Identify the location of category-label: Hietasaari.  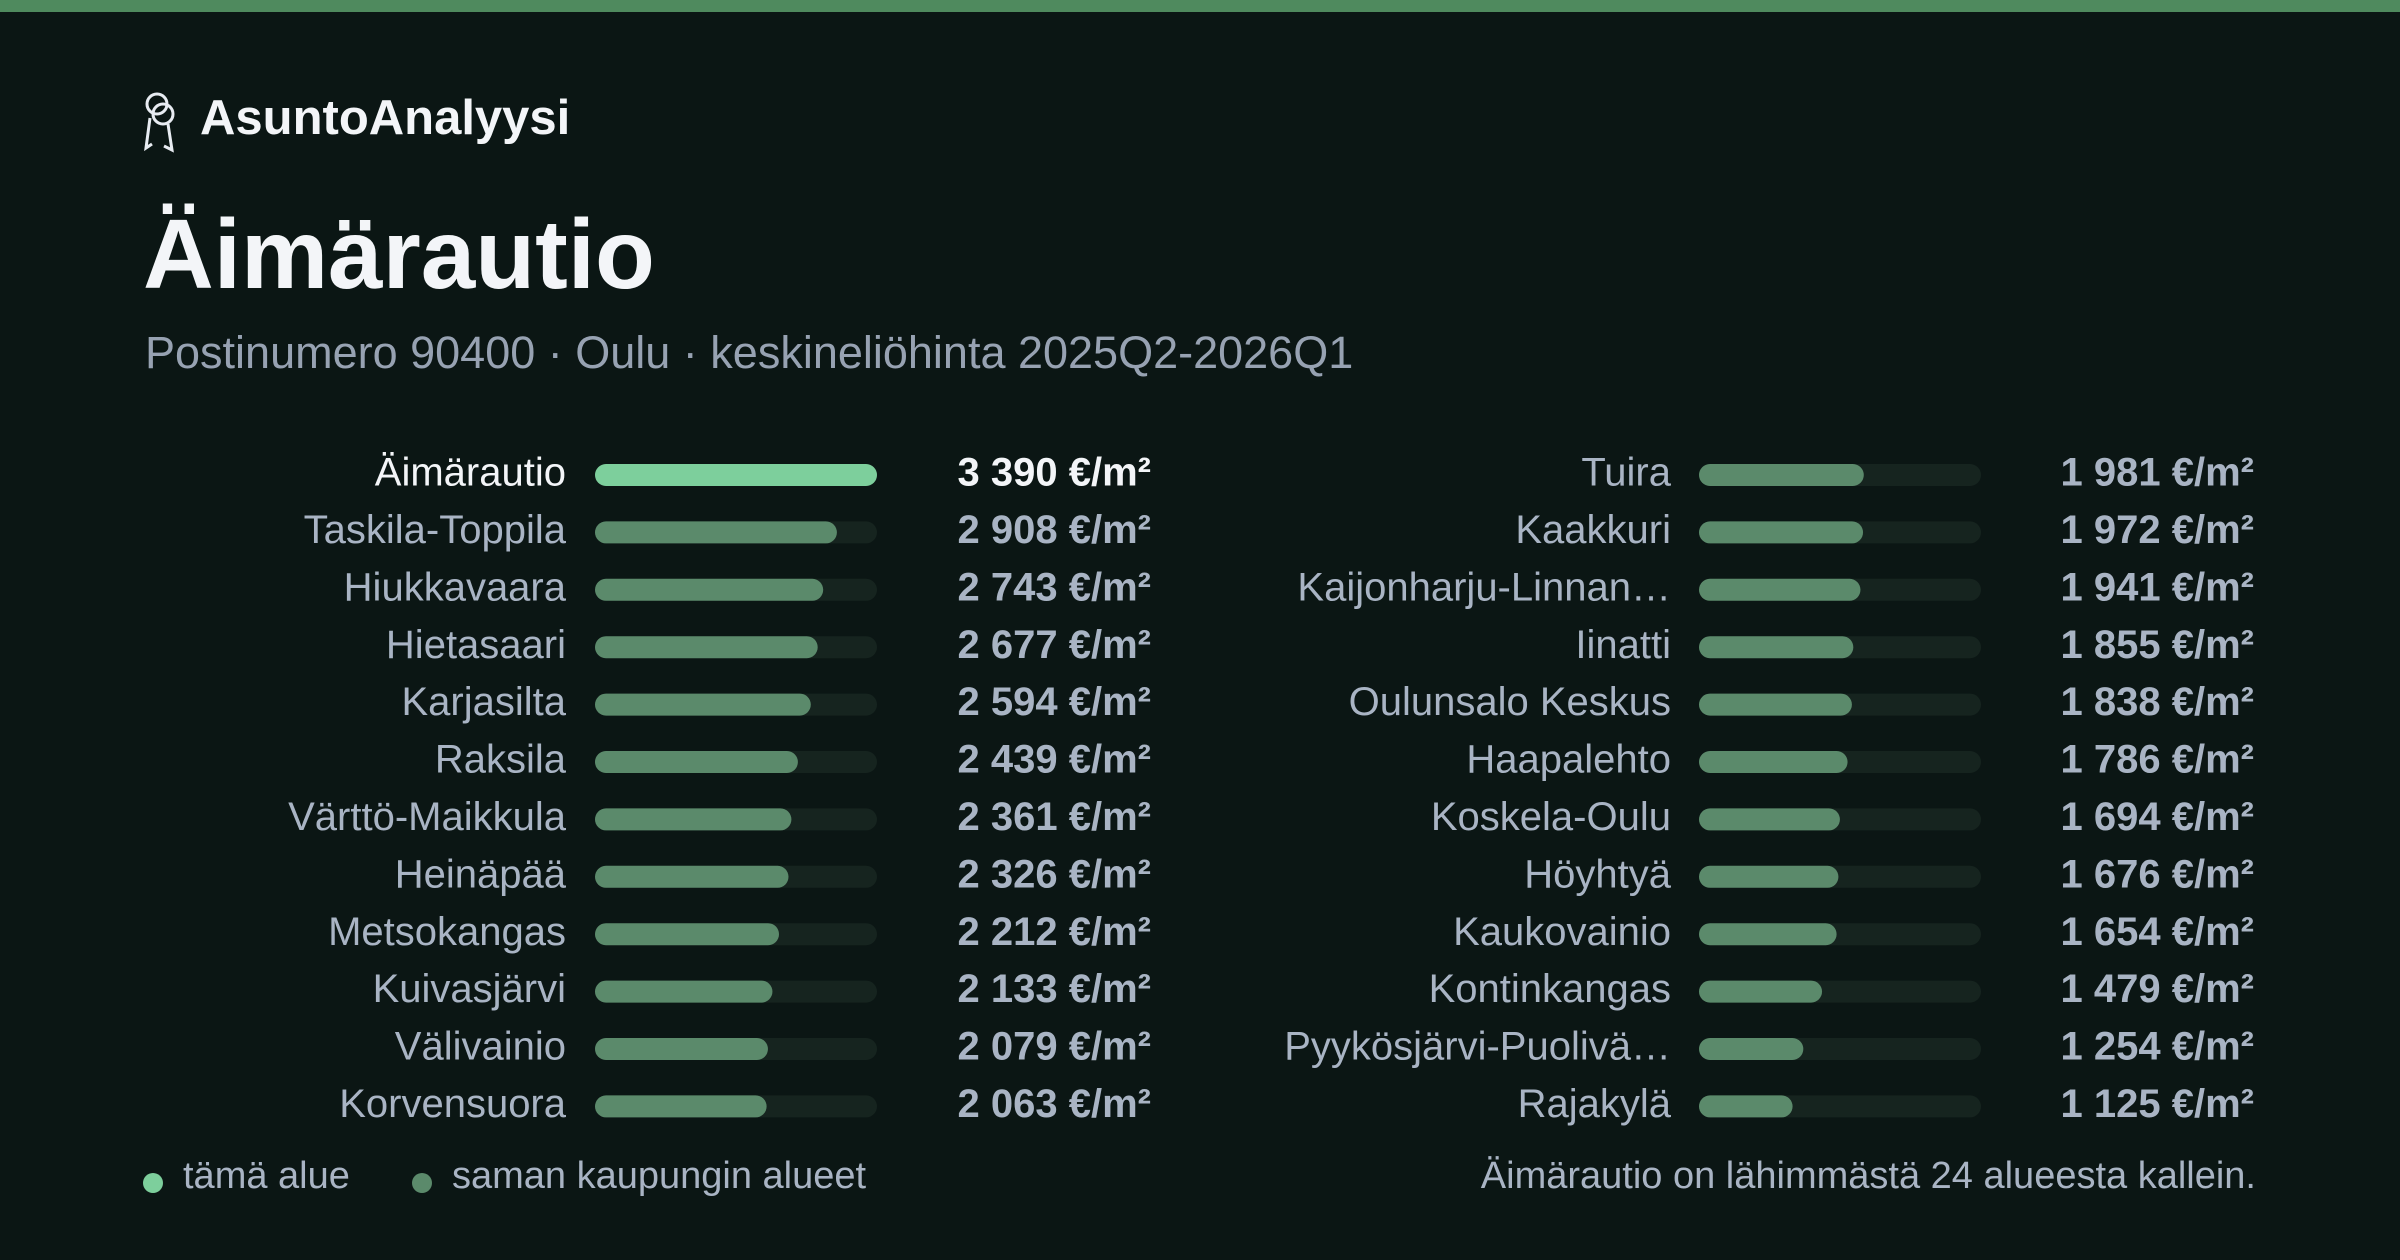
(476, 645).